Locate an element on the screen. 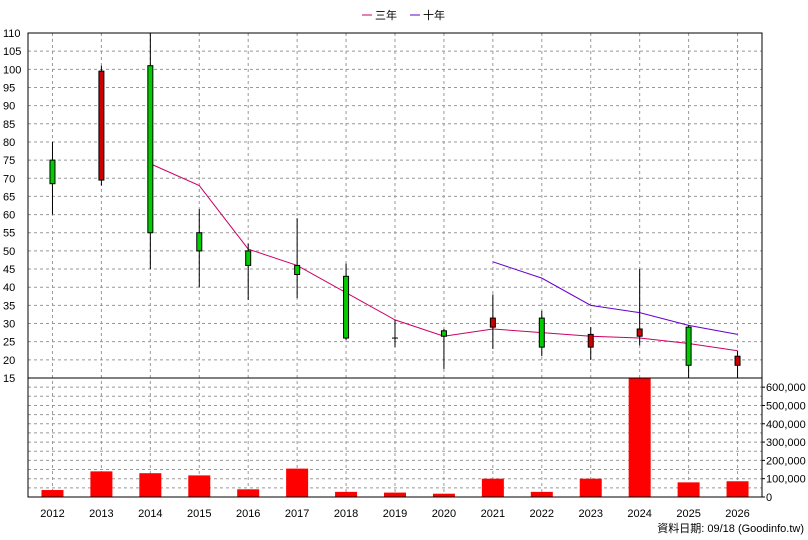  volume-tick-label: 300,000 is located at coordinates (786, 443).